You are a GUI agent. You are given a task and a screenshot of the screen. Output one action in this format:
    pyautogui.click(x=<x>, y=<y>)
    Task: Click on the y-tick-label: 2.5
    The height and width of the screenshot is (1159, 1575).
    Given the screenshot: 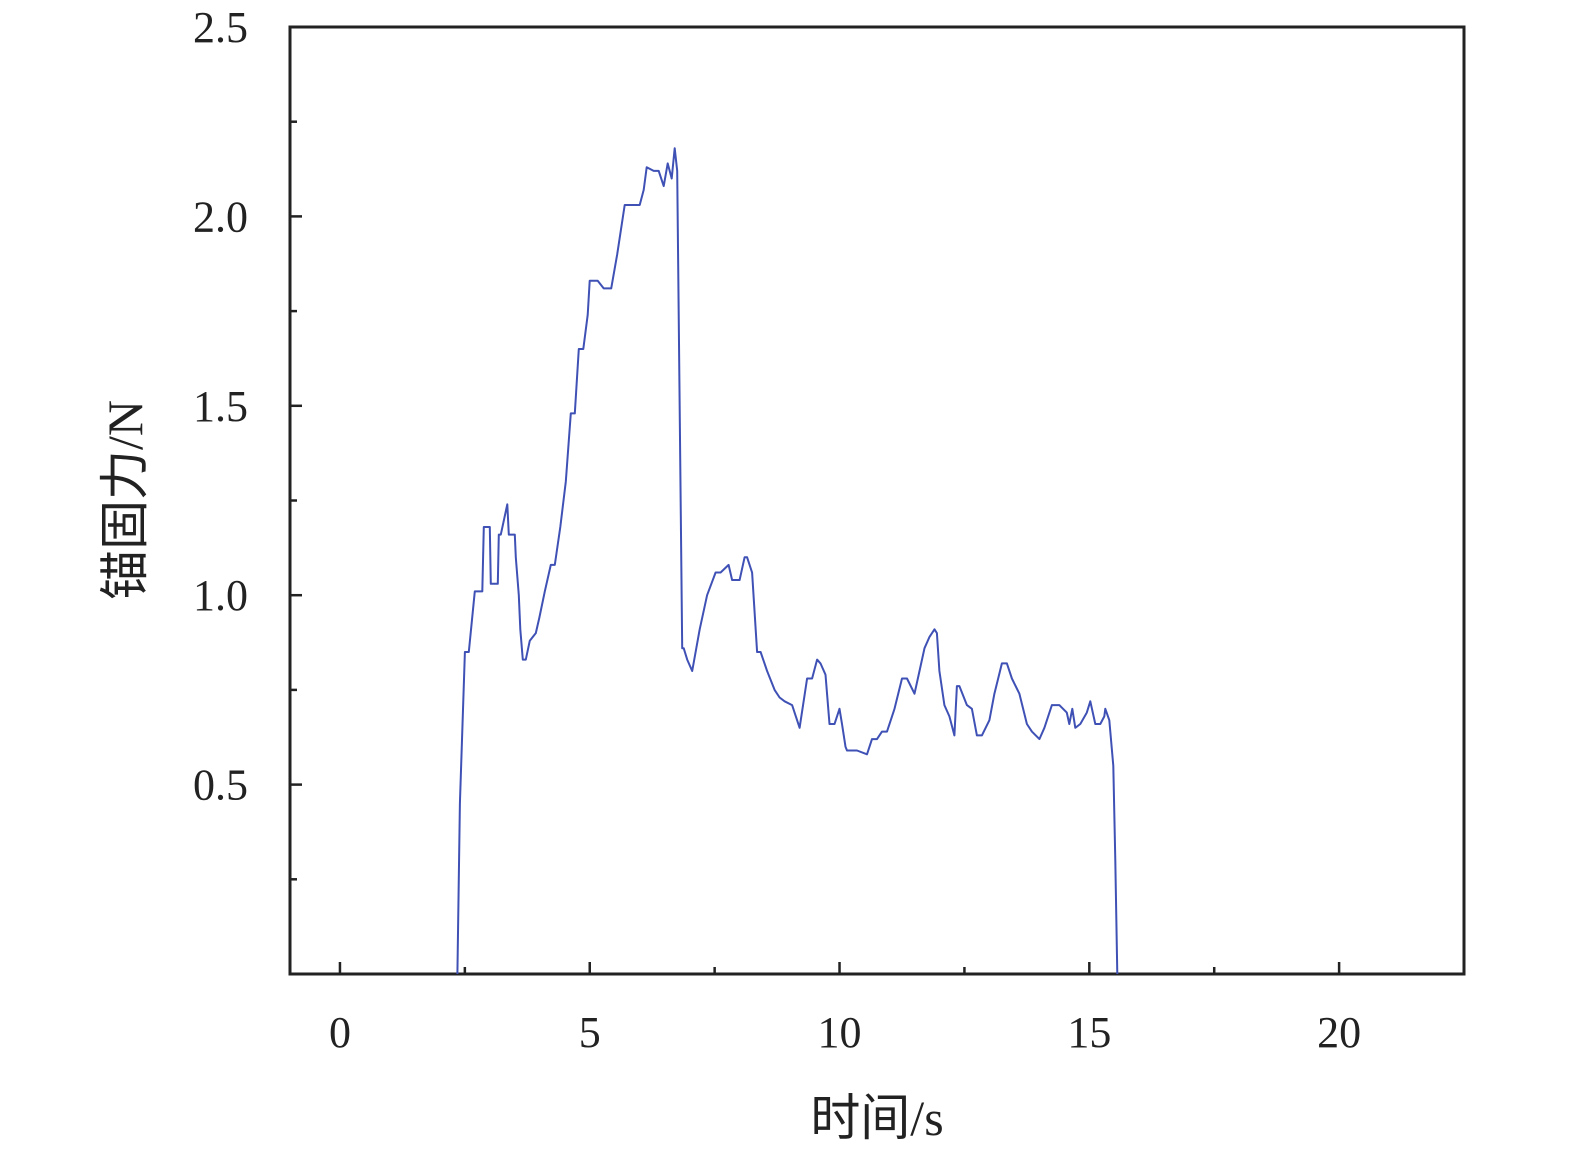 What is the action you would take?
    pyautogui.click(x=220, y=27)
    